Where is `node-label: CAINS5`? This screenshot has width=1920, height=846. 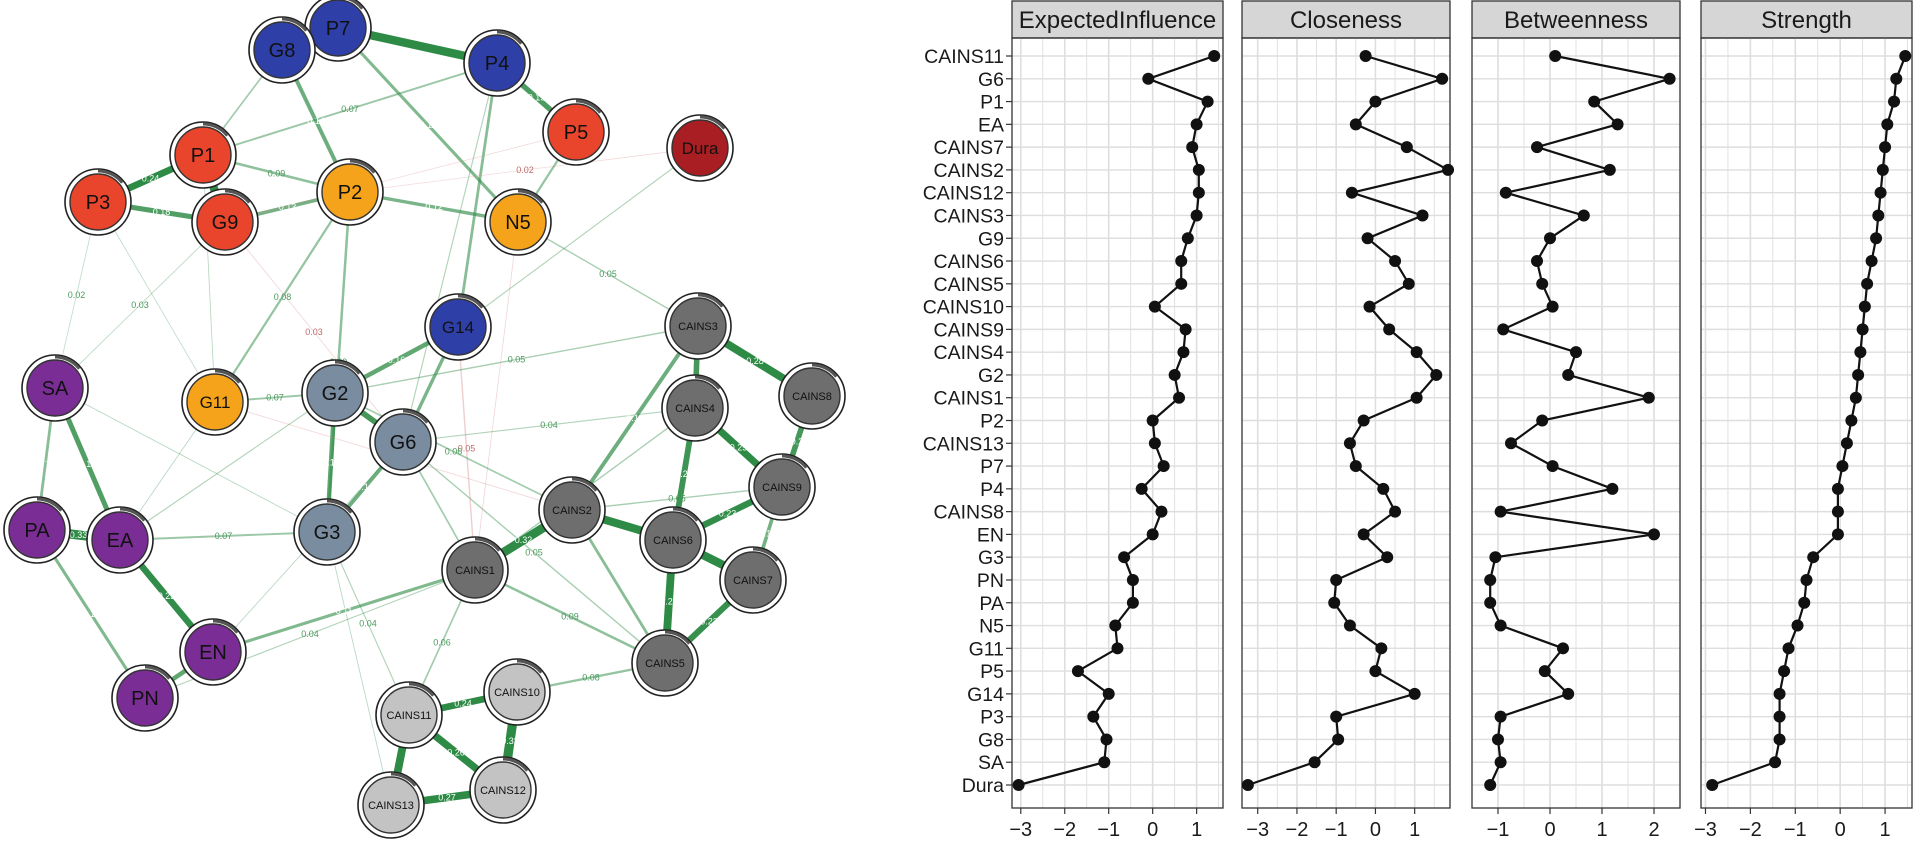 node-label: CAINS5 is located at coordinates (665, 664).